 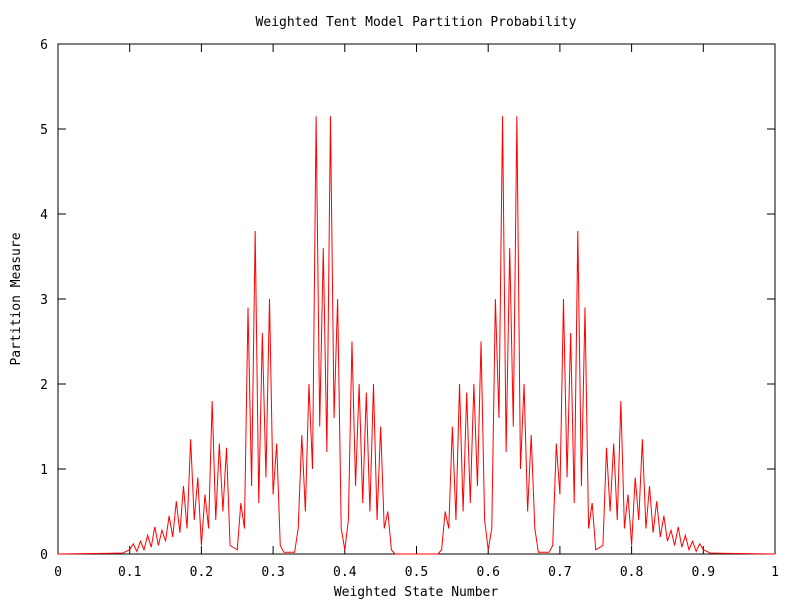 What do you see at coordinates (559, 572) in the screenshot?
I see `x-tick-label: 0.7` at bounding box center [559, 572].